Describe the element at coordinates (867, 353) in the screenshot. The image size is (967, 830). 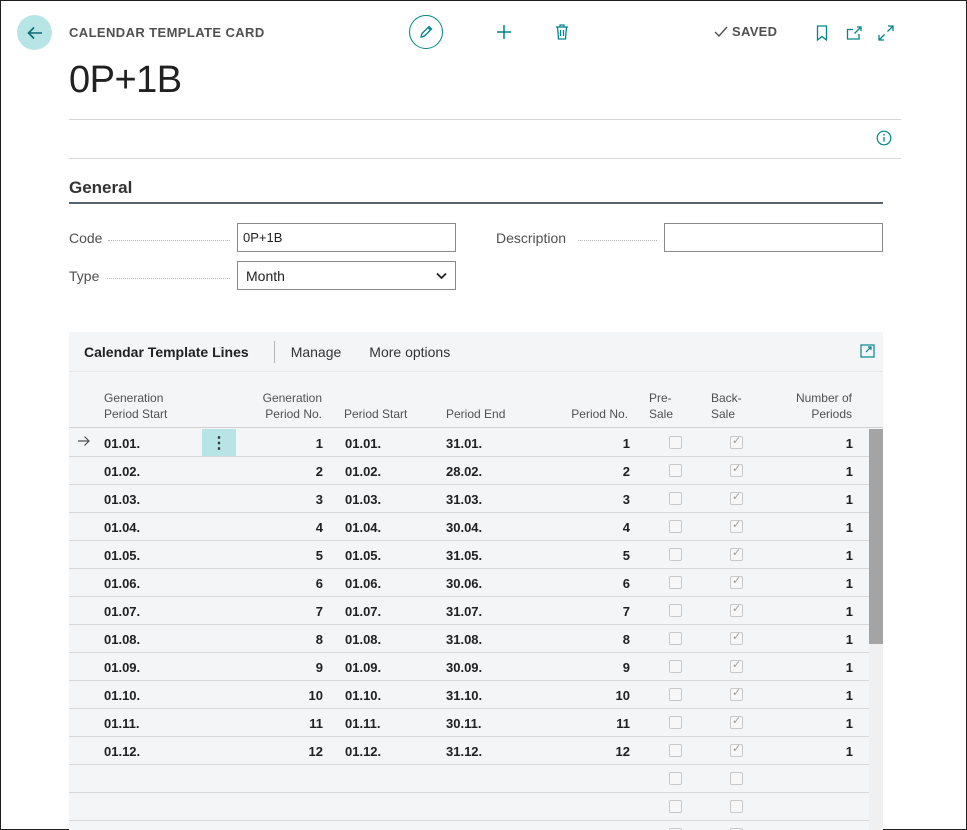
I see `lines-expand-button` at that location.